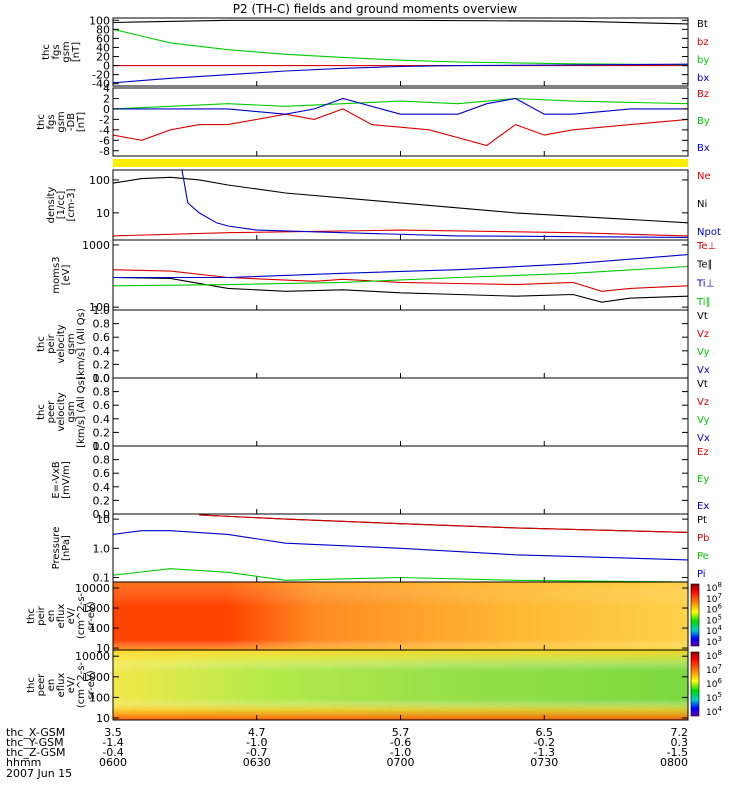 This screenshot has width=750, height=800. Describe the element at coordinates (104, 119) in the screenshot. I see `y-tick-label: -2` at that location.